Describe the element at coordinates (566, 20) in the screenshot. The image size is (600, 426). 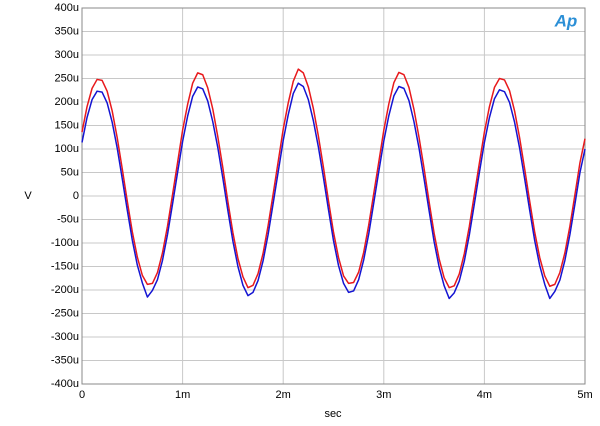
I see `logo: Ap` at that location.